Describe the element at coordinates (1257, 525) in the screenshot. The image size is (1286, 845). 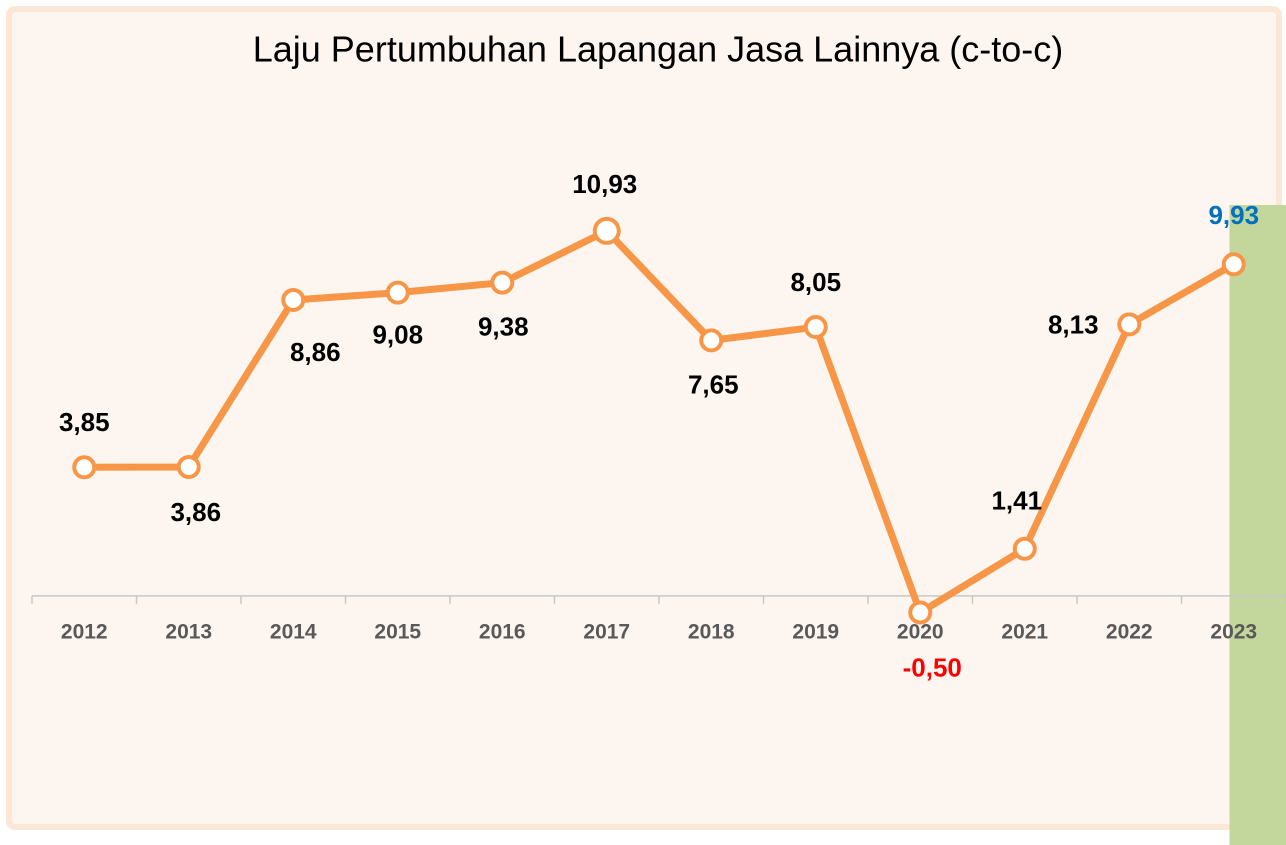
I see `highlight-band` at that location.